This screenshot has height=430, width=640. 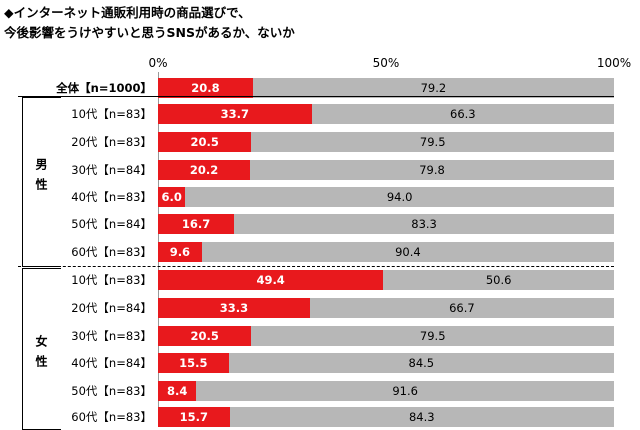 I want to click on male-group-label: 男性, so click(x=41, y=178).